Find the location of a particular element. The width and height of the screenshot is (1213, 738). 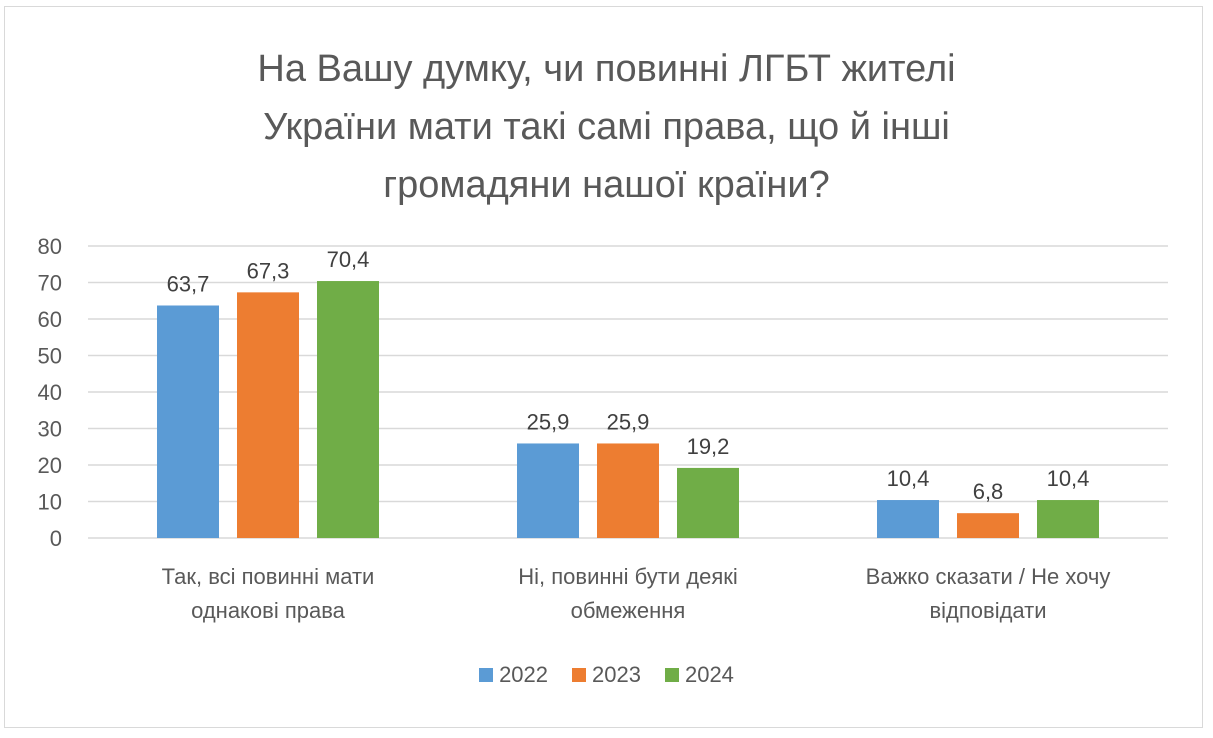

legend-item-2023: 2023 is located at coordinates (606, 675).